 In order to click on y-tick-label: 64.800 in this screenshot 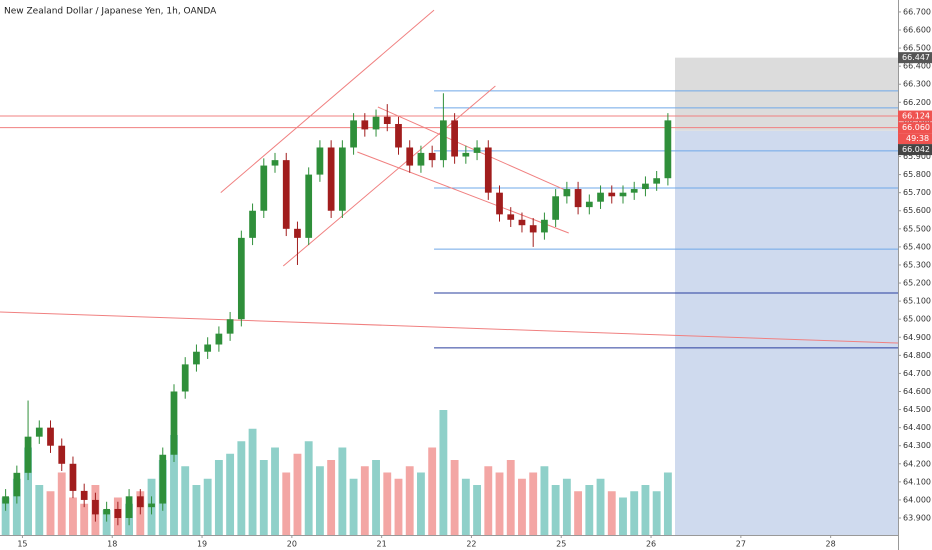, I will do `click(917, 355)`.